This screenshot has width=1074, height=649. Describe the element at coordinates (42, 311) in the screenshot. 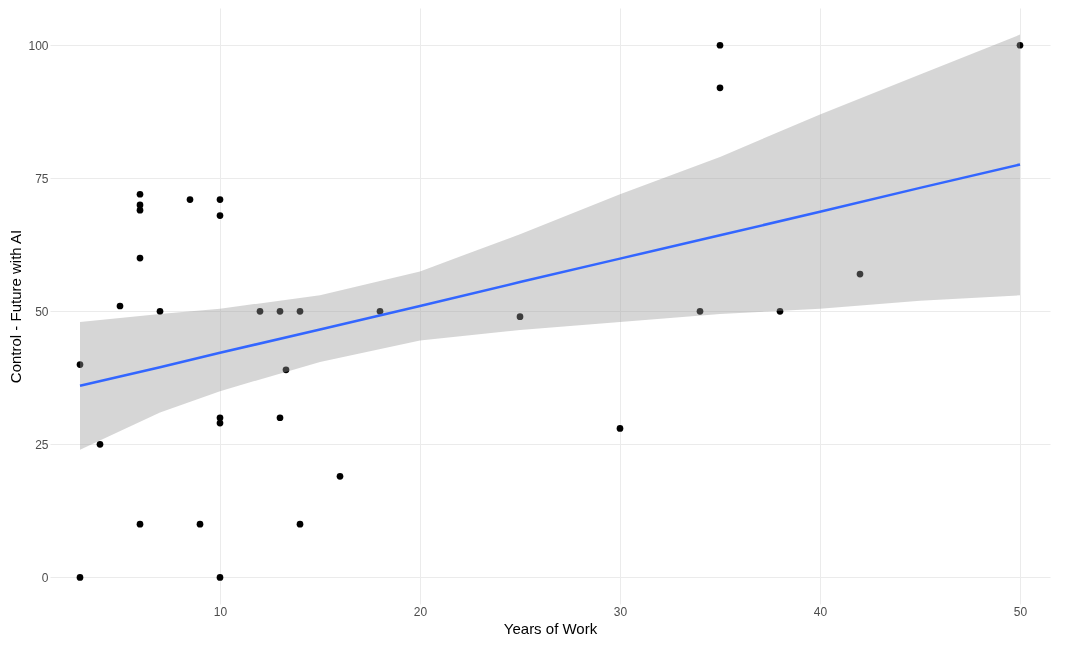

I see `y-tick-label: 50` at that location.